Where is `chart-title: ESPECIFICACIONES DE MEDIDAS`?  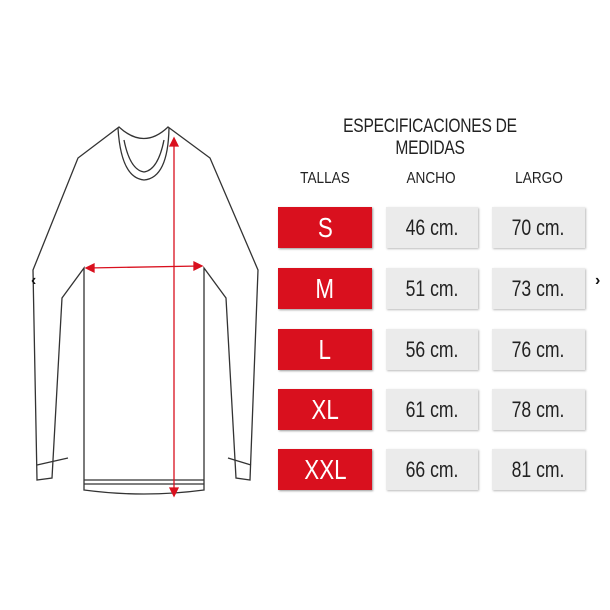 chart-title: ESPECIFICACIONES DE MEDIDAS is located at coordinates (430, 137).